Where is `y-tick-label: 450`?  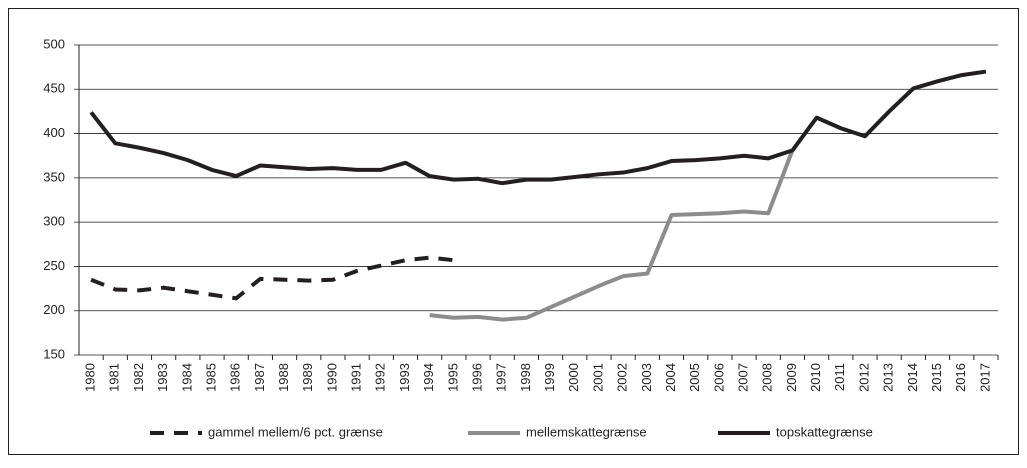 y-tick-label: 450 is located at coordinates (54, 88).